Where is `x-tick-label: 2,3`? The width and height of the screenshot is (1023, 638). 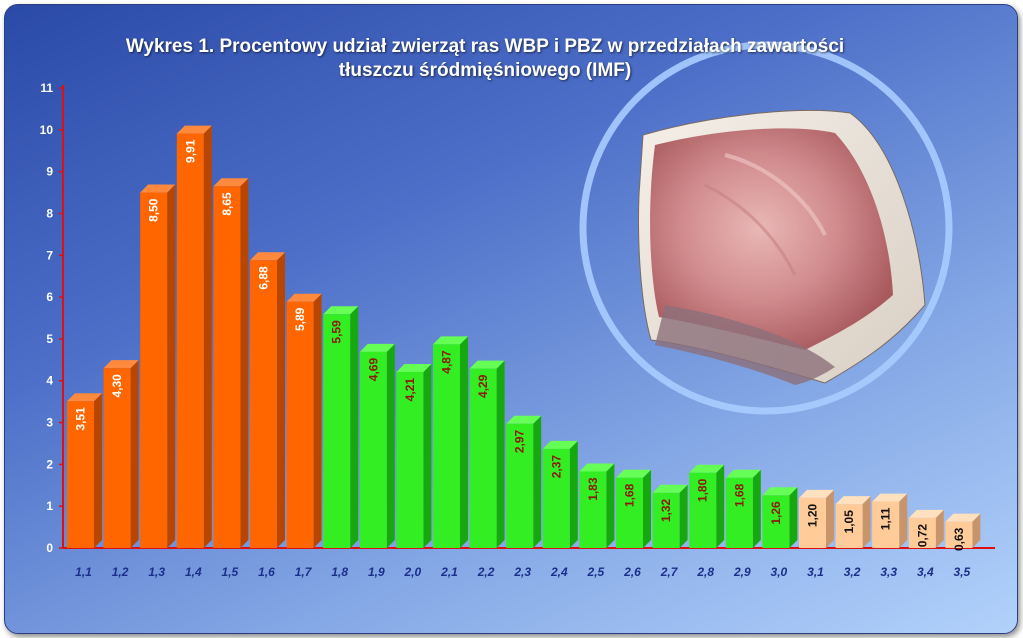 x-tick-label: 2,3 is located at coordinates (522, 572).